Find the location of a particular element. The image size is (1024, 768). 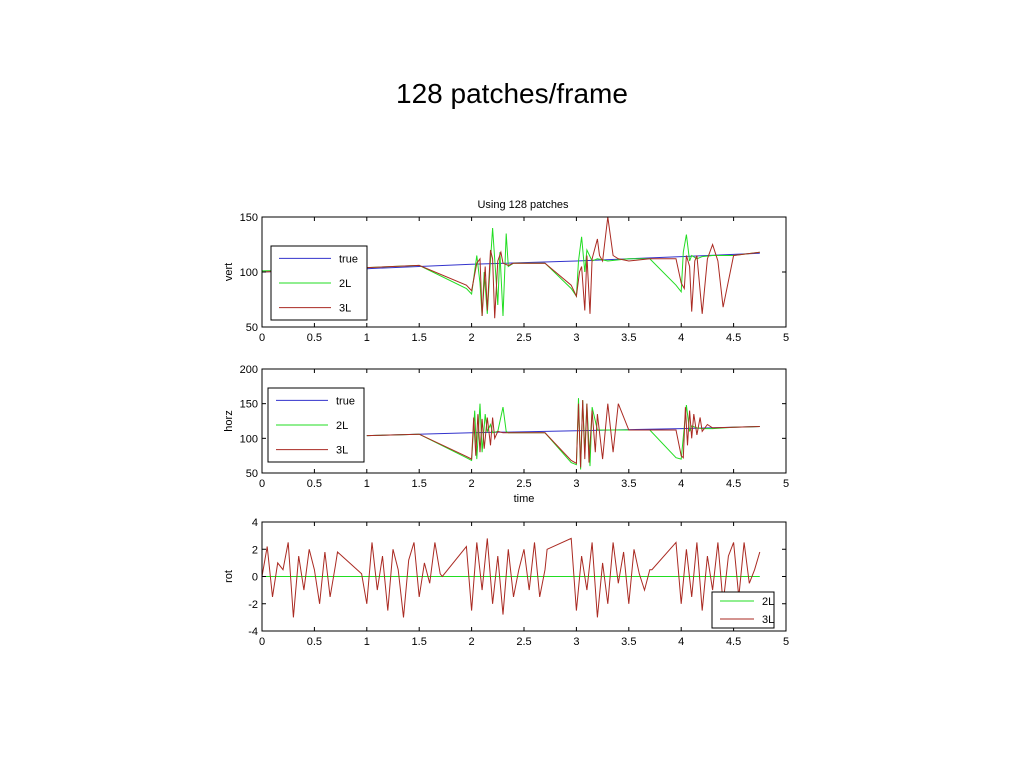

rot-legend-box is located at coordinates (743, 610).